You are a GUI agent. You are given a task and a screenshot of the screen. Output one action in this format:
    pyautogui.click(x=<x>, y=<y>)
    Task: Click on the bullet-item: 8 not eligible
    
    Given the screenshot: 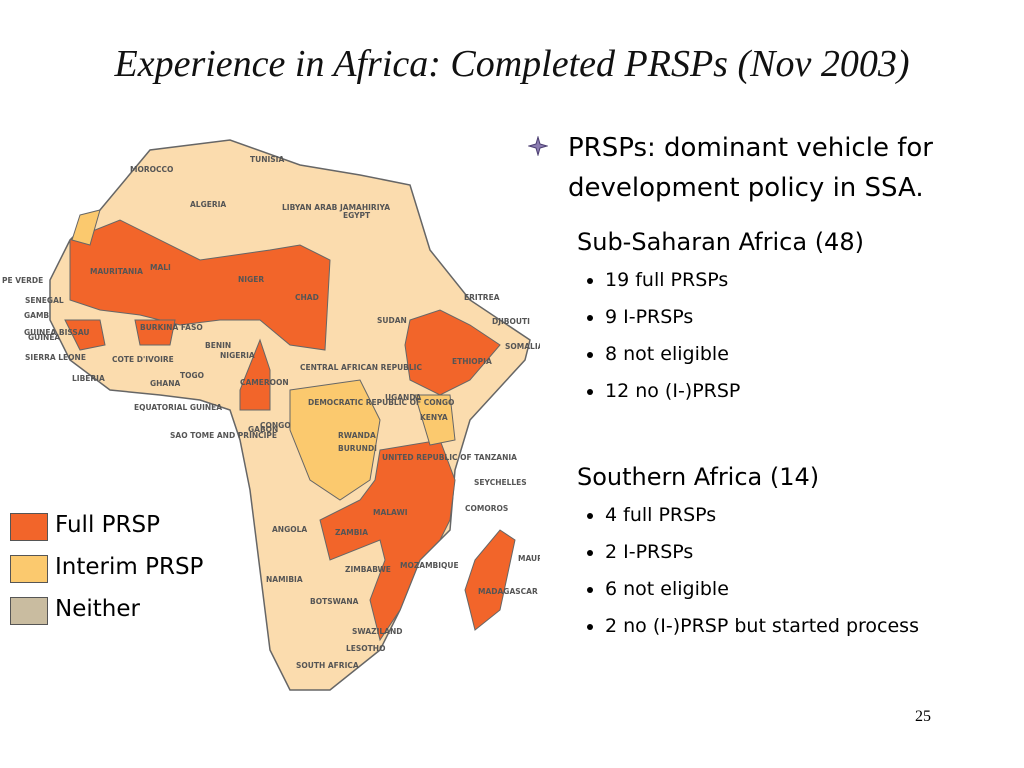 What is the action you would take?
    pyautogui.click(x=734, y=354)
    